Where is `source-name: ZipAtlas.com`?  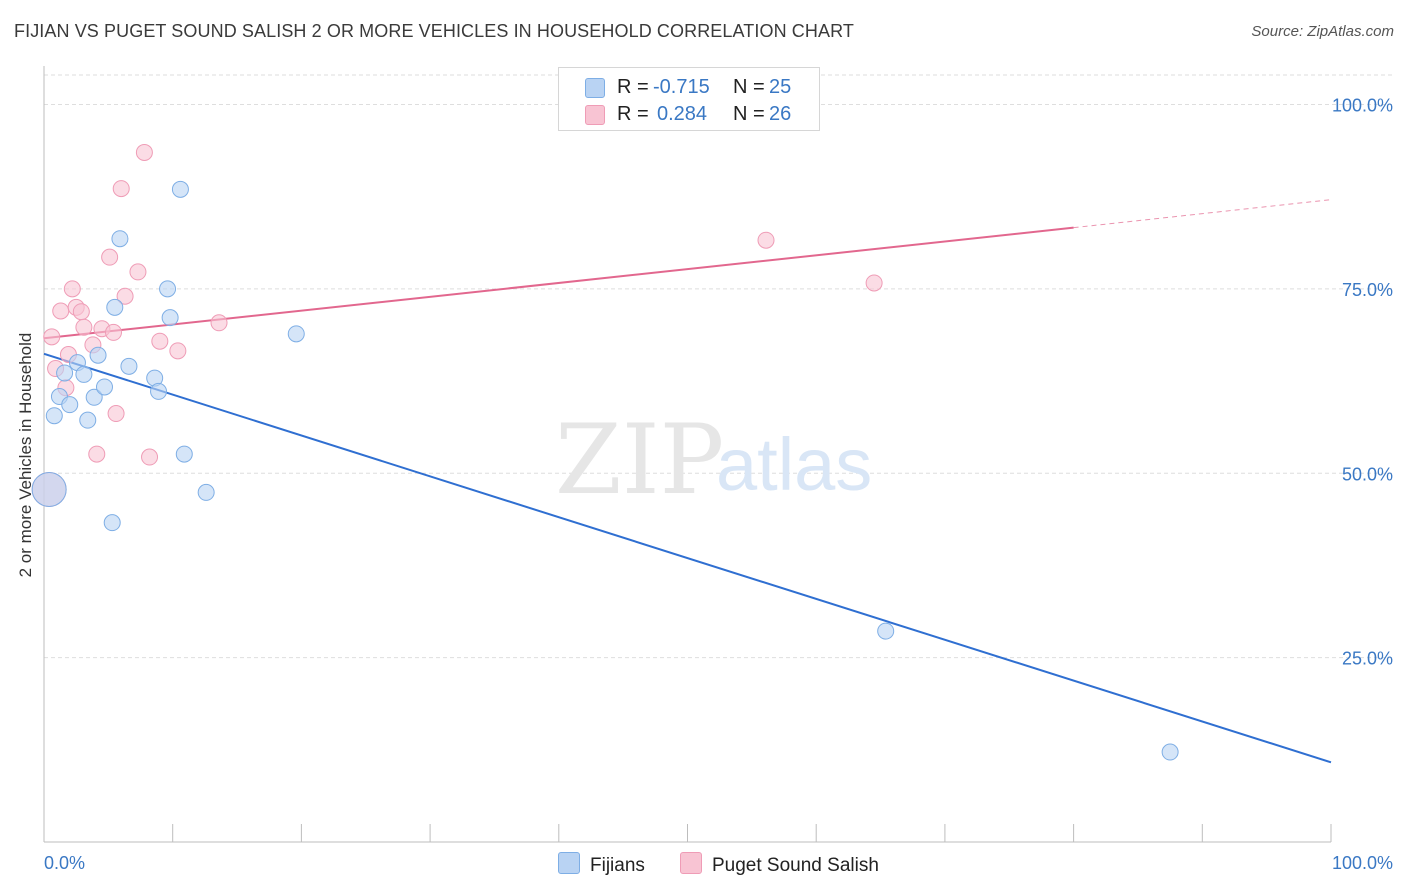
source-name: ZipAtlas.com is located at coordinates (1350, 31).